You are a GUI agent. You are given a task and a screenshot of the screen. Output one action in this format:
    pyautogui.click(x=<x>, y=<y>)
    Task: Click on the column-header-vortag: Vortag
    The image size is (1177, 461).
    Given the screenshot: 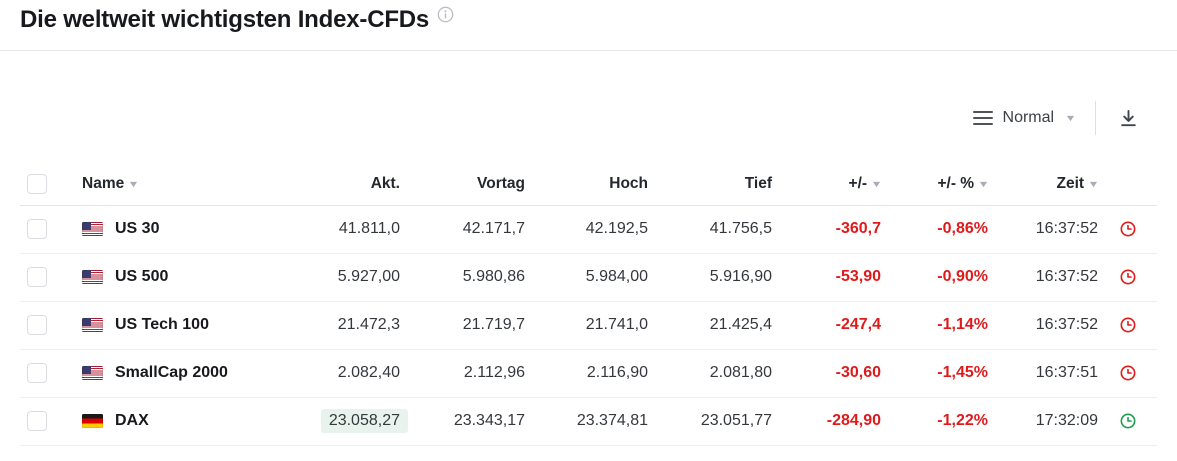 What is the action you would take?
    pyautogui.click(x=501, y=183)
    